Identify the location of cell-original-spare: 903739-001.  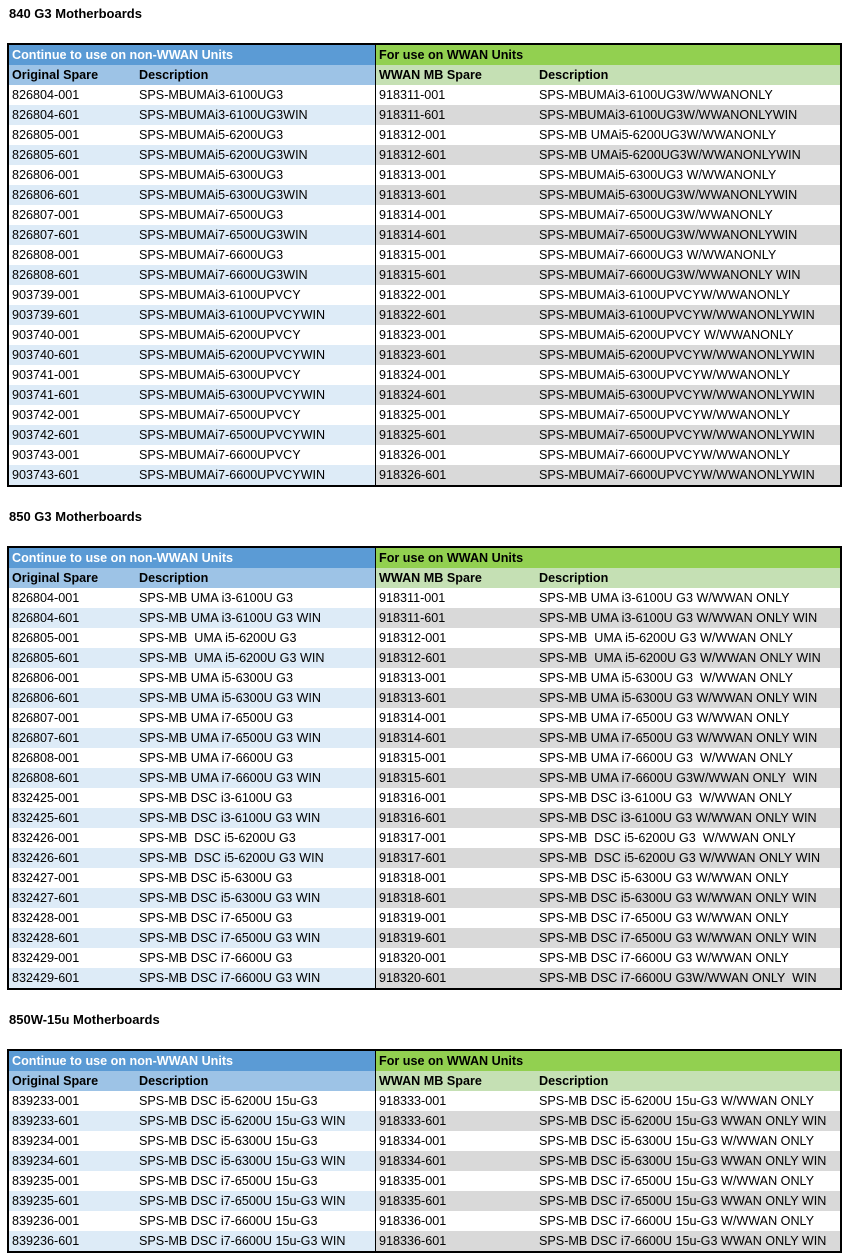
(46, 295).